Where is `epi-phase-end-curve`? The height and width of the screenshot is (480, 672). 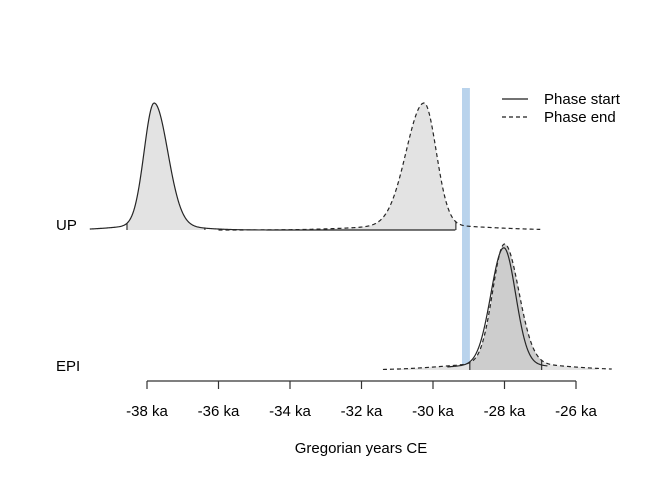
epi-phase-end-curve is located at coordinates (497, 307).